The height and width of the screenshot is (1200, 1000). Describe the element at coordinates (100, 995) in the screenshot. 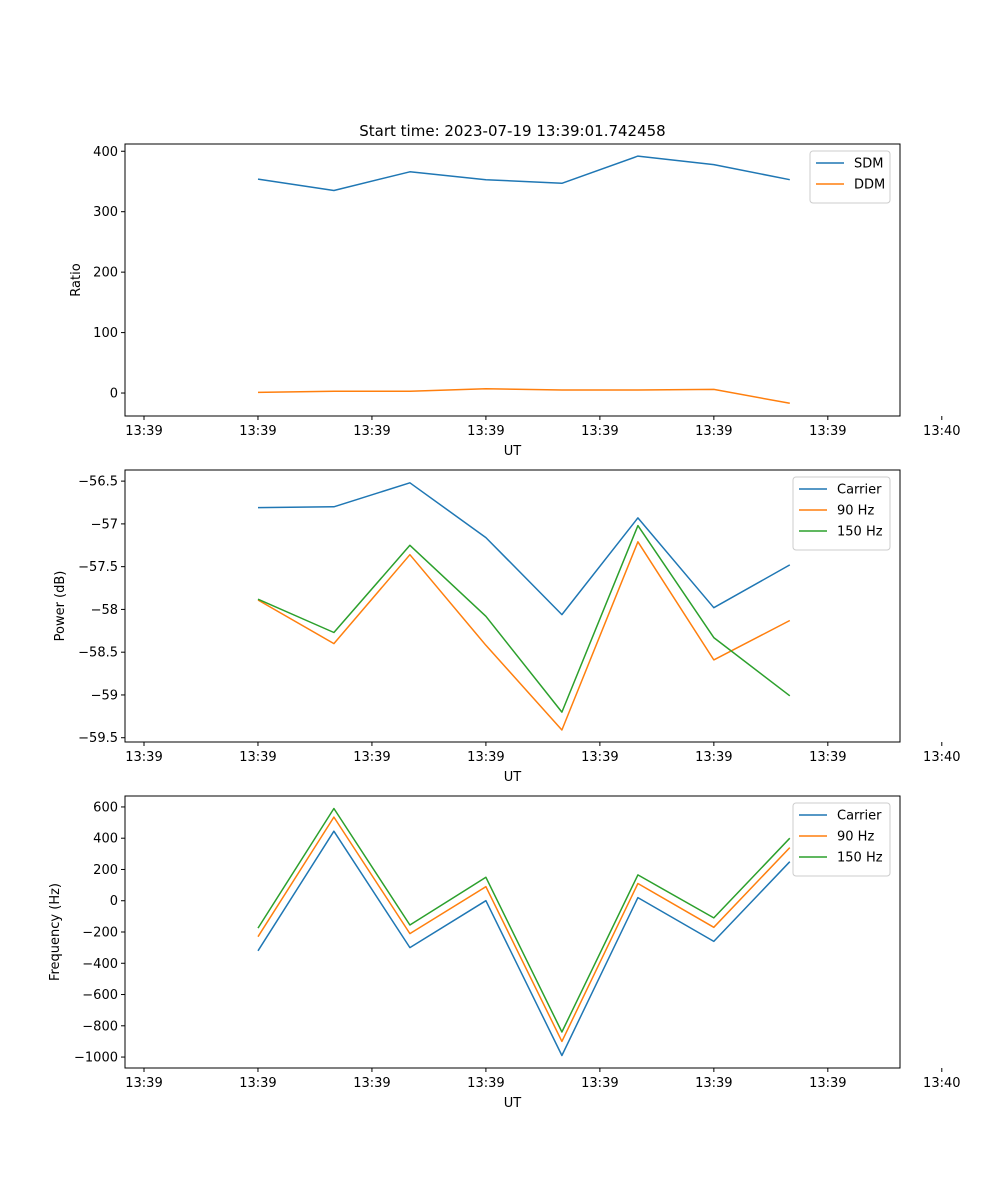

I see `y-tick-label: −600` at that location.